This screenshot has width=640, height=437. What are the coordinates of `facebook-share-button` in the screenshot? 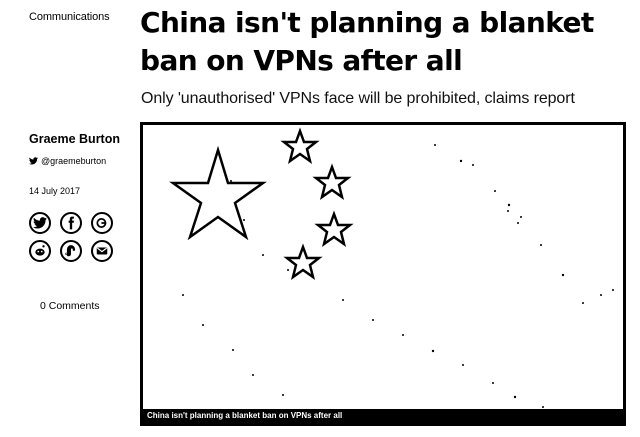 It's located at (71, 223).